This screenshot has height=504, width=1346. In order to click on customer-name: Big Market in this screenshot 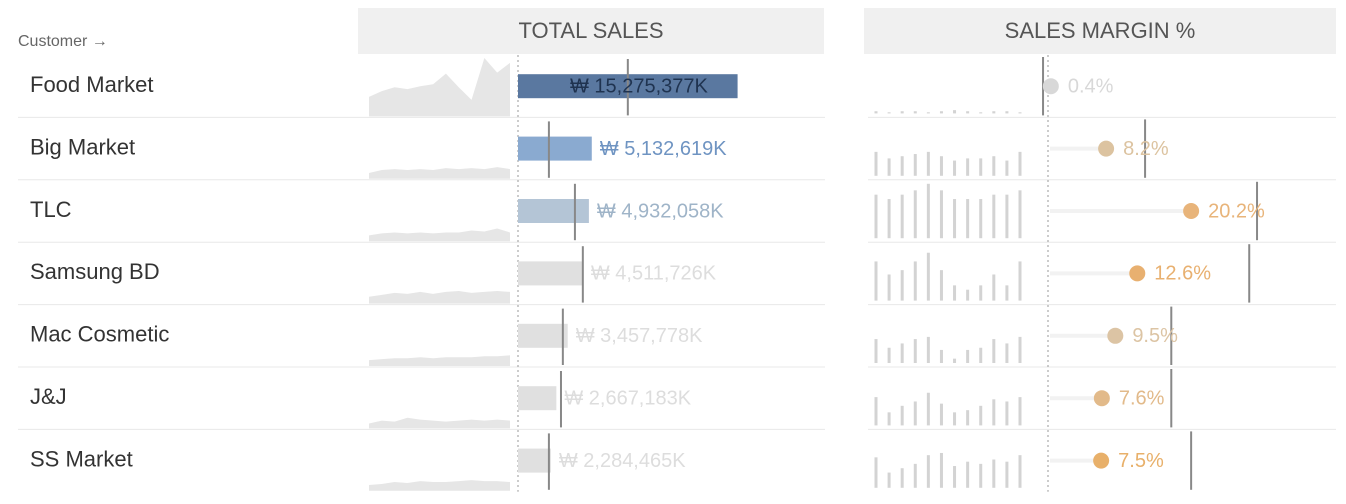, I will do `click(82, 146)`.